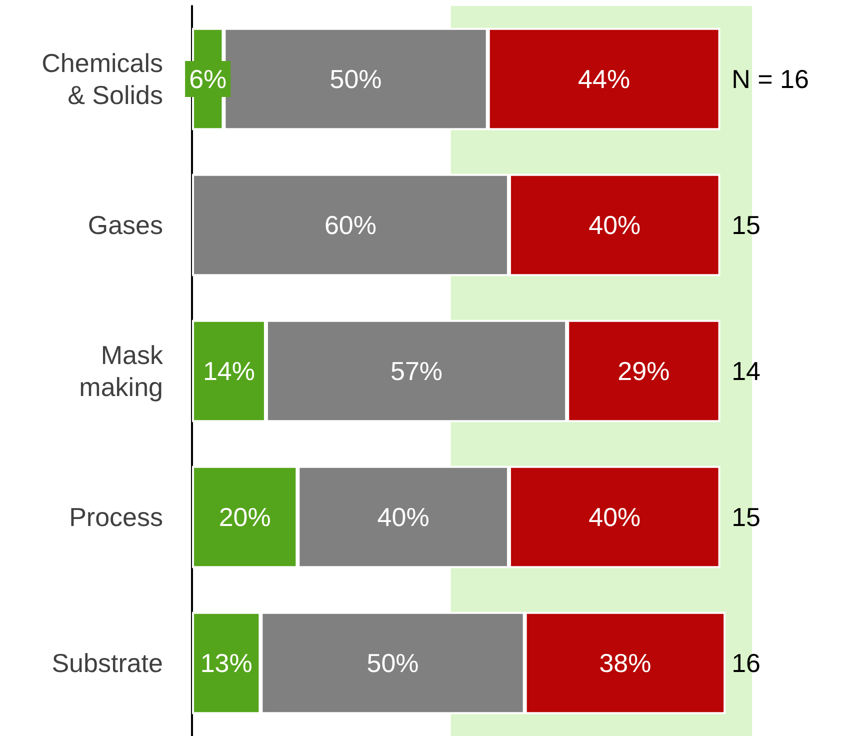 This screenshot has height=736, width=843. Describe the element at coordinates (102, 79) in the screenshot. I see `y-tick-label: Chemicals & Solids` at that location.